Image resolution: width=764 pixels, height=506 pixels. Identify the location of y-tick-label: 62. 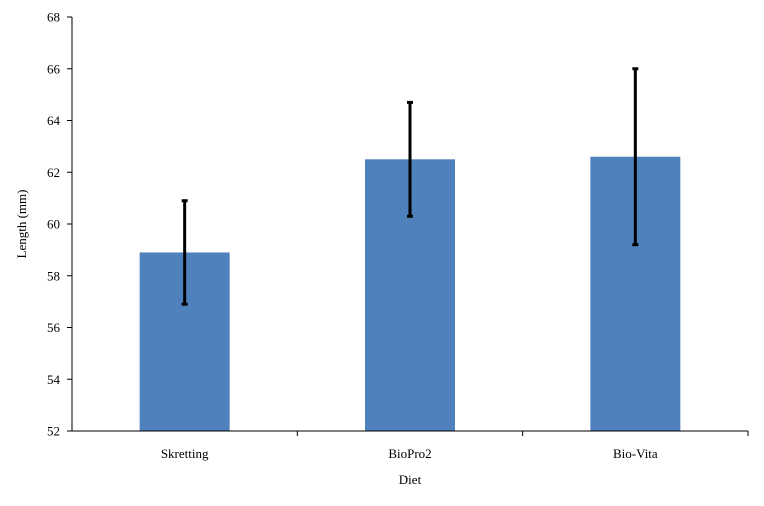
(53, 172).